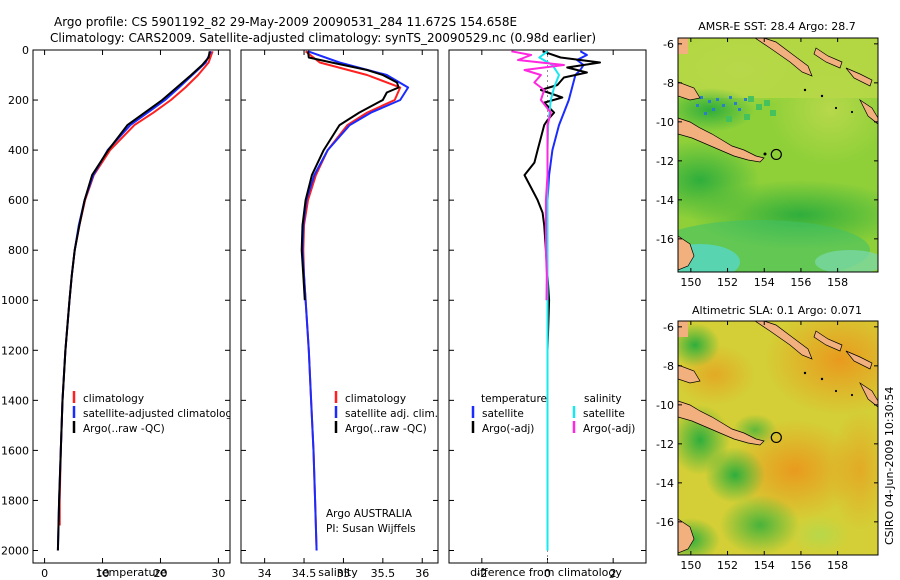 The image size is (900, 580). I want to click on x-tick-label: 2, so click(613, 573).